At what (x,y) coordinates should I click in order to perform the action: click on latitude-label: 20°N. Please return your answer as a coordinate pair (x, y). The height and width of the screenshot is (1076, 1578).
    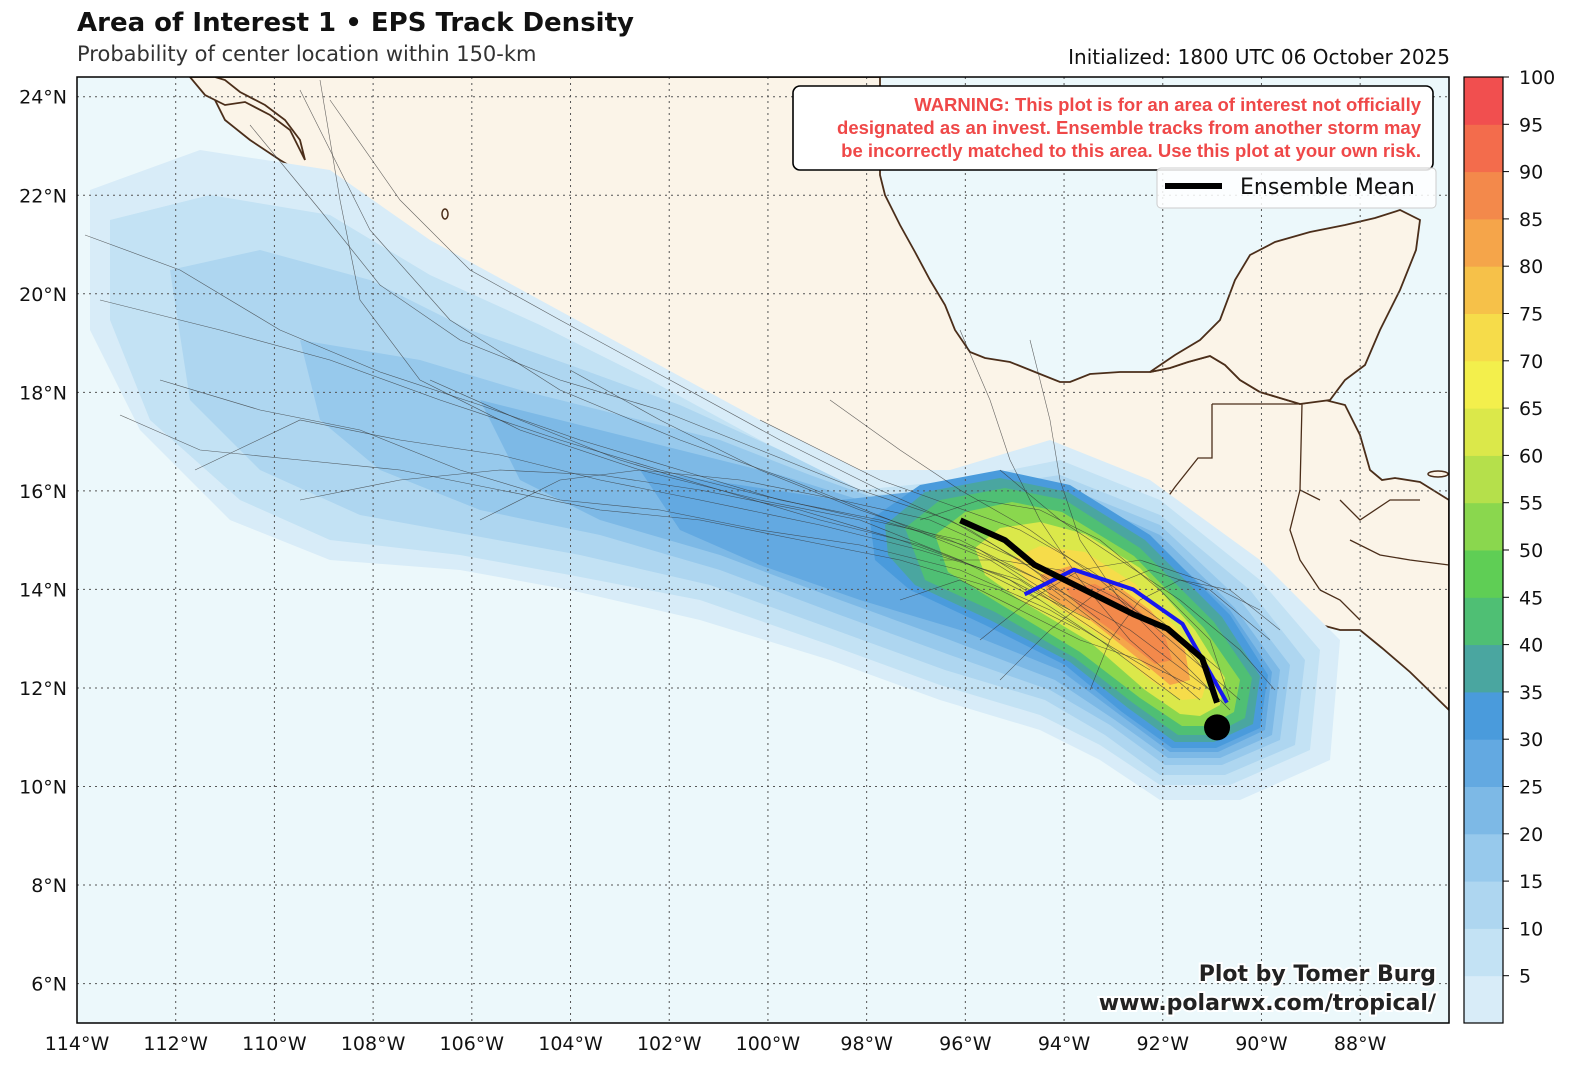
    Looking at the image, I should click on (43, 295).